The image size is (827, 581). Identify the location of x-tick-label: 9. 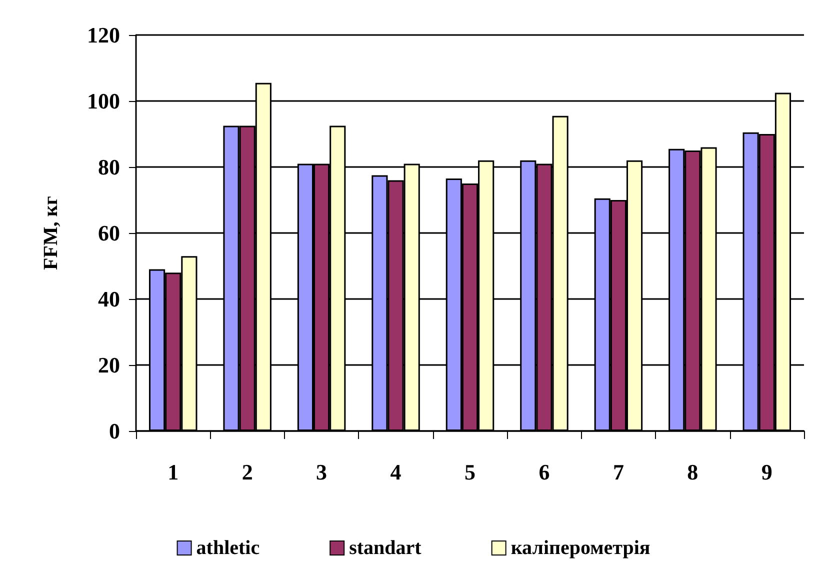
(766, 472).